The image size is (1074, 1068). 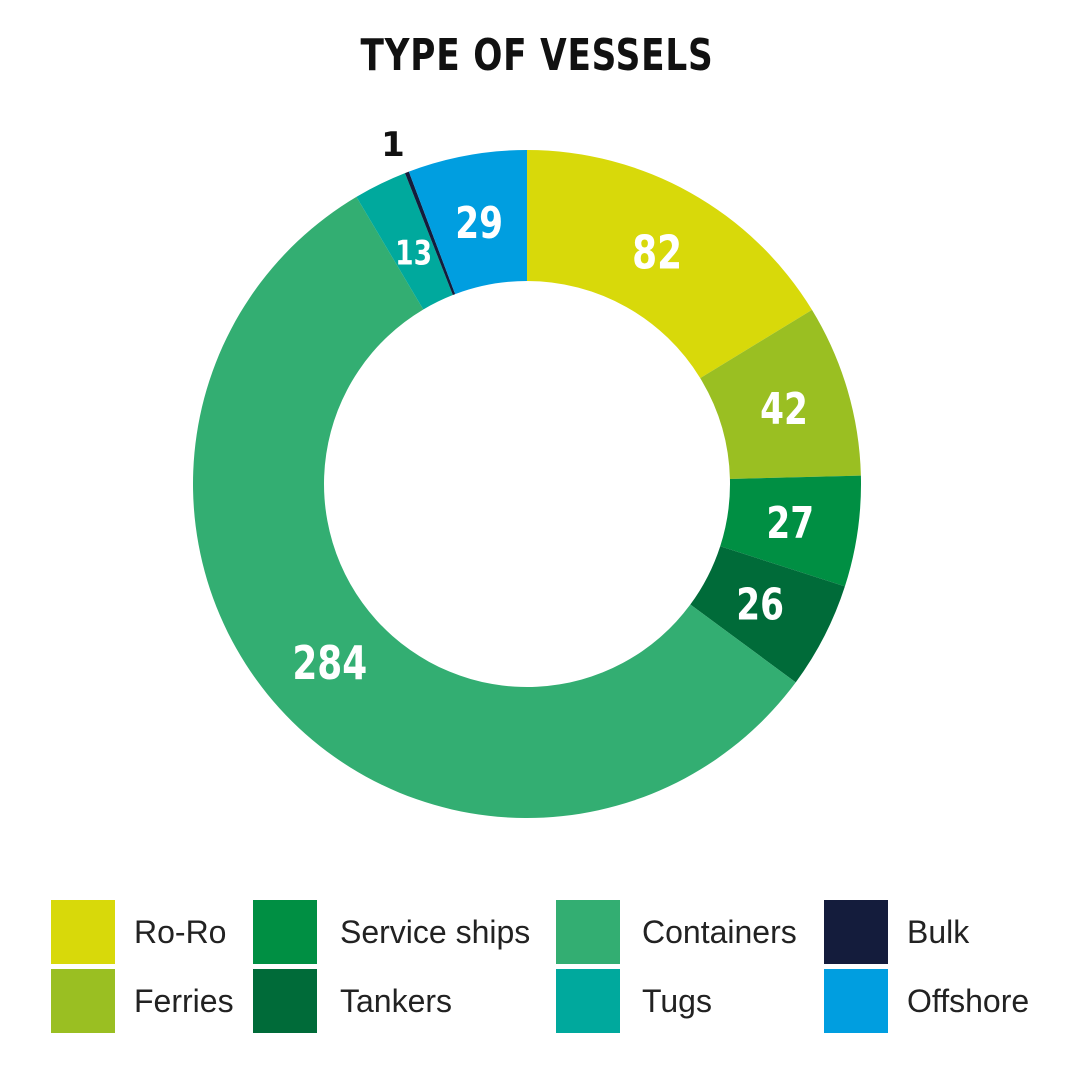 I want to click on data-label-offshore: 29, so click(x=479, y=223).